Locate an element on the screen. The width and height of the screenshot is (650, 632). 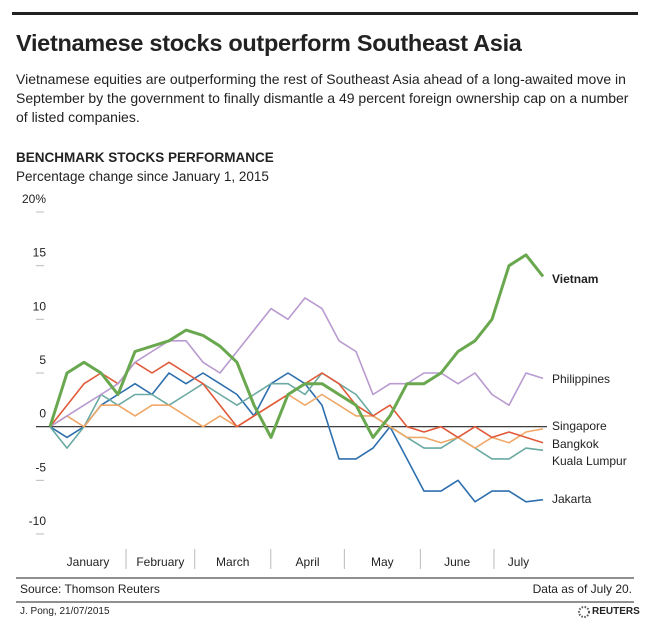
y-tick-label: 15 is located at coordinates (40, 253).